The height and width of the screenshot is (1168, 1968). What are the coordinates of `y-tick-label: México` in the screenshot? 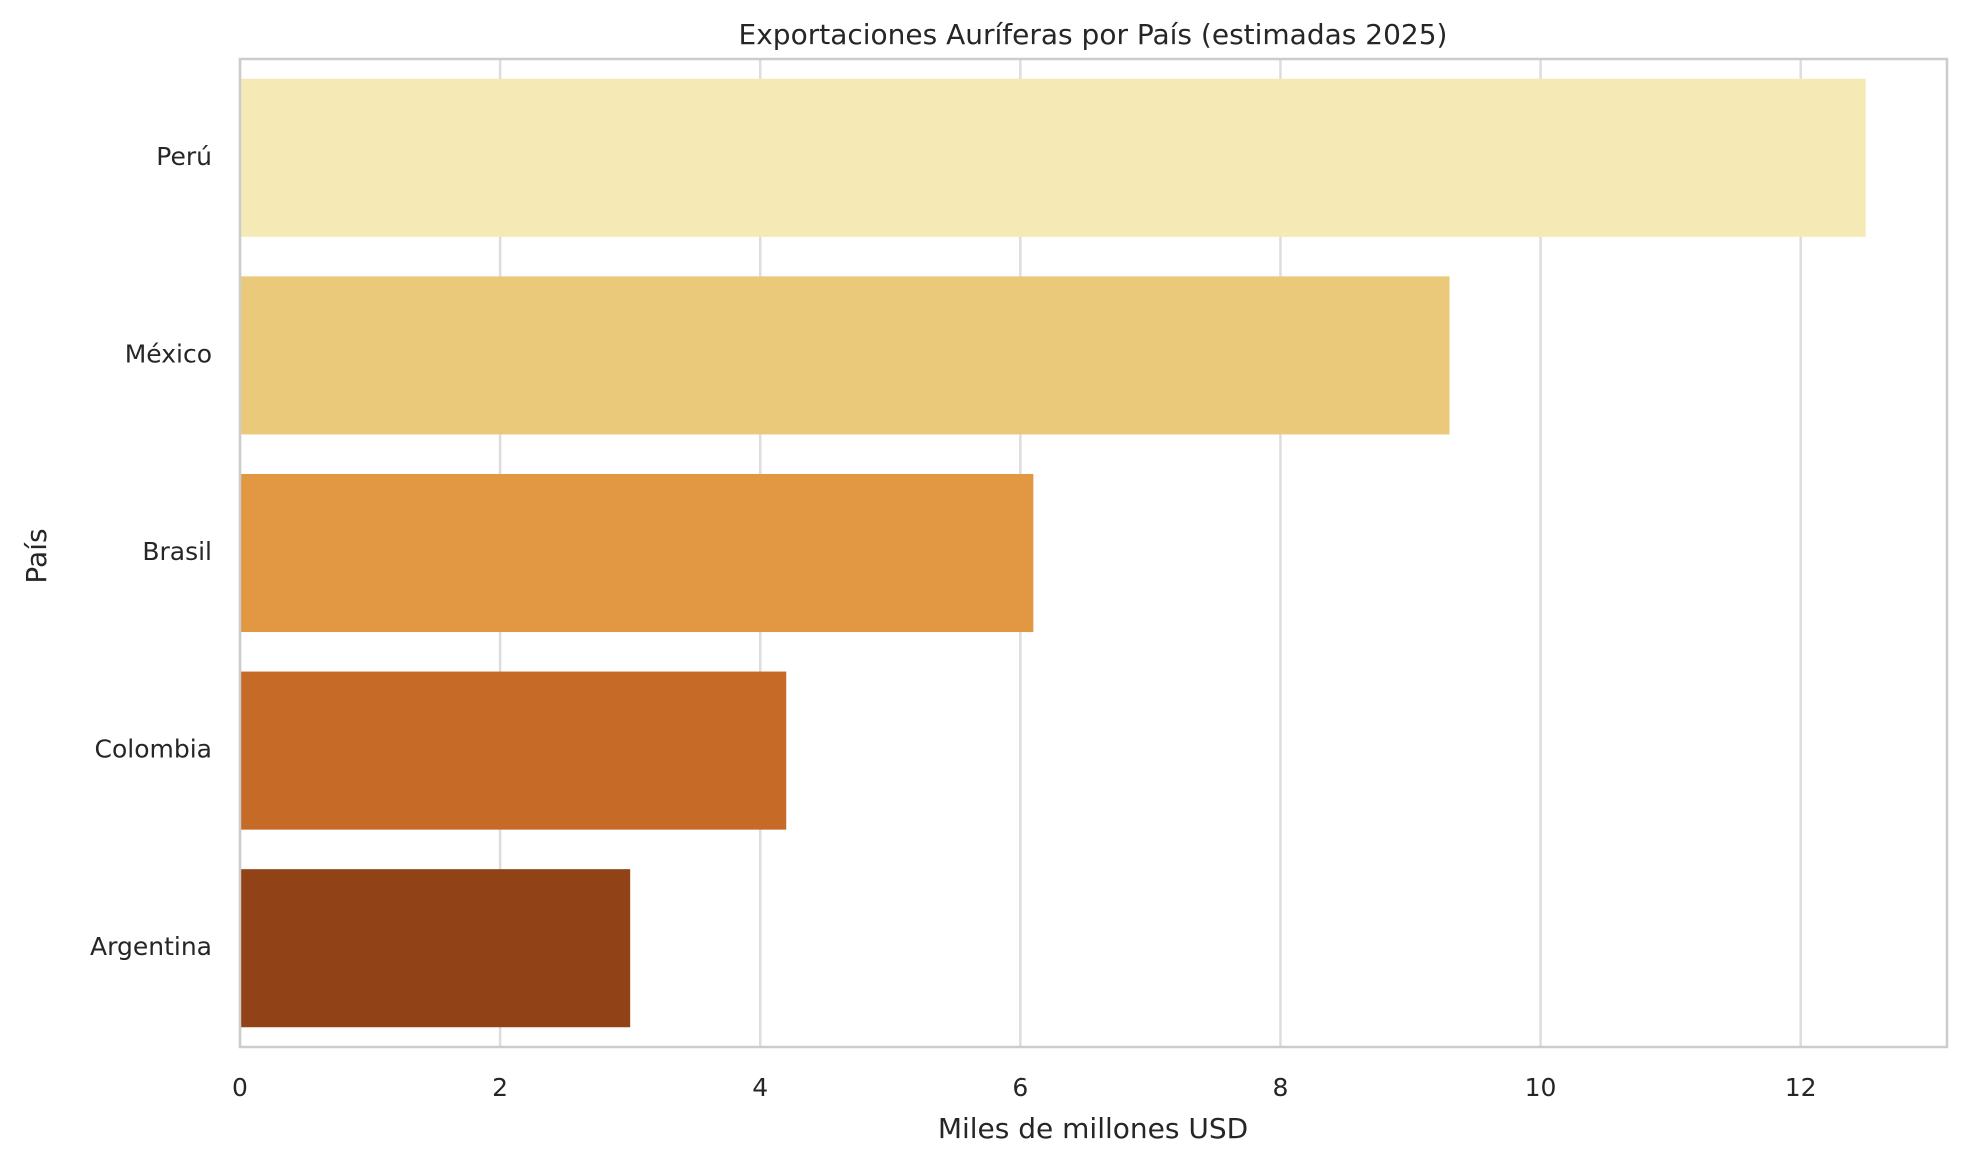 It's located at (168, 353).